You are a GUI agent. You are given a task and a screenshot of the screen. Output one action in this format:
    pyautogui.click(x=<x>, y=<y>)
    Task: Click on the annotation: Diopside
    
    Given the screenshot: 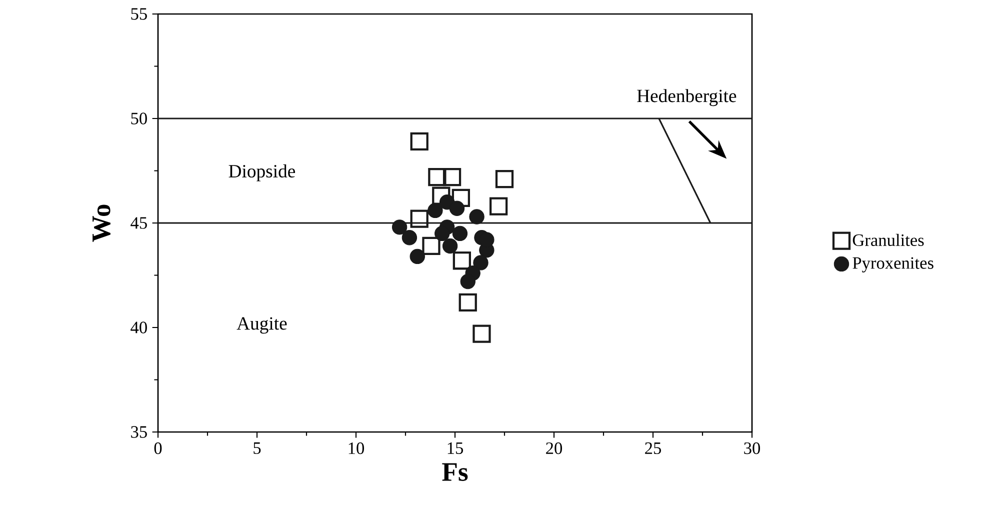 What is the action you would take?
    pyautogui.click(x=261, y=173)
    